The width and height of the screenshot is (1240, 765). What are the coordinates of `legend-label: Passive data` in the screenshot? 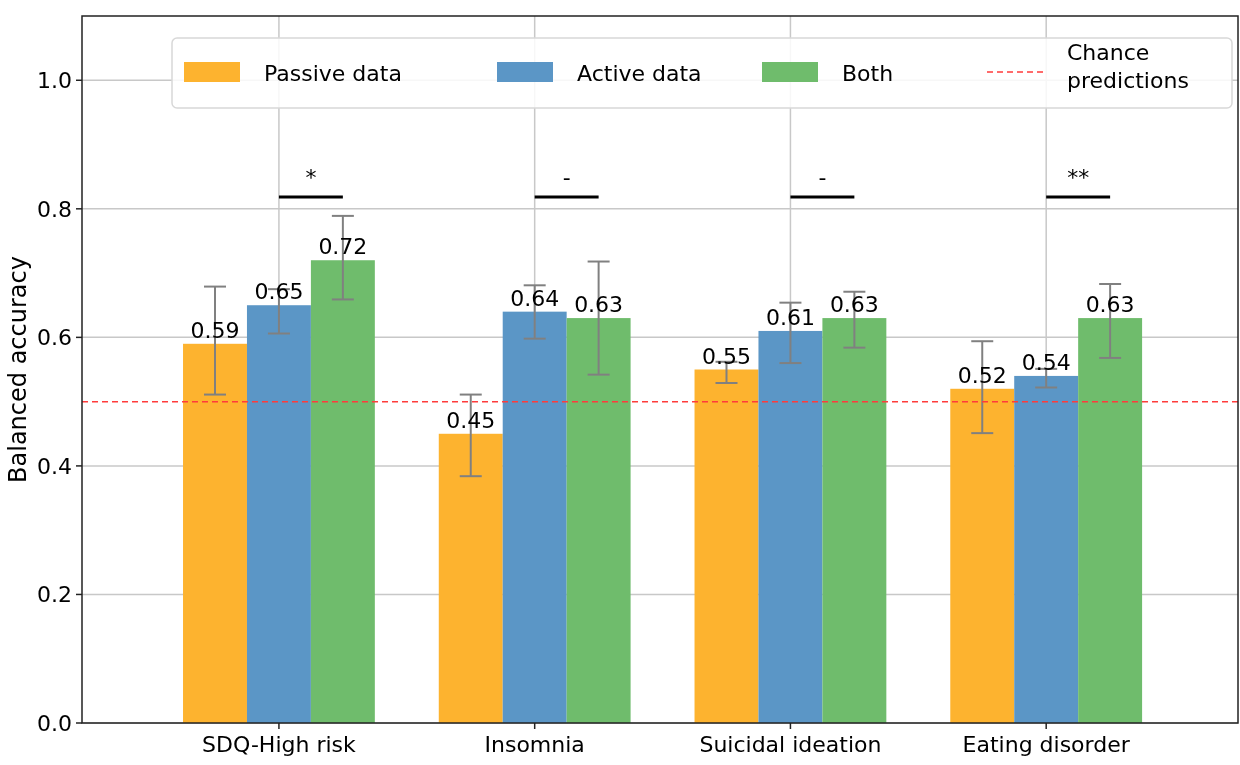 It's located at (333, 73).